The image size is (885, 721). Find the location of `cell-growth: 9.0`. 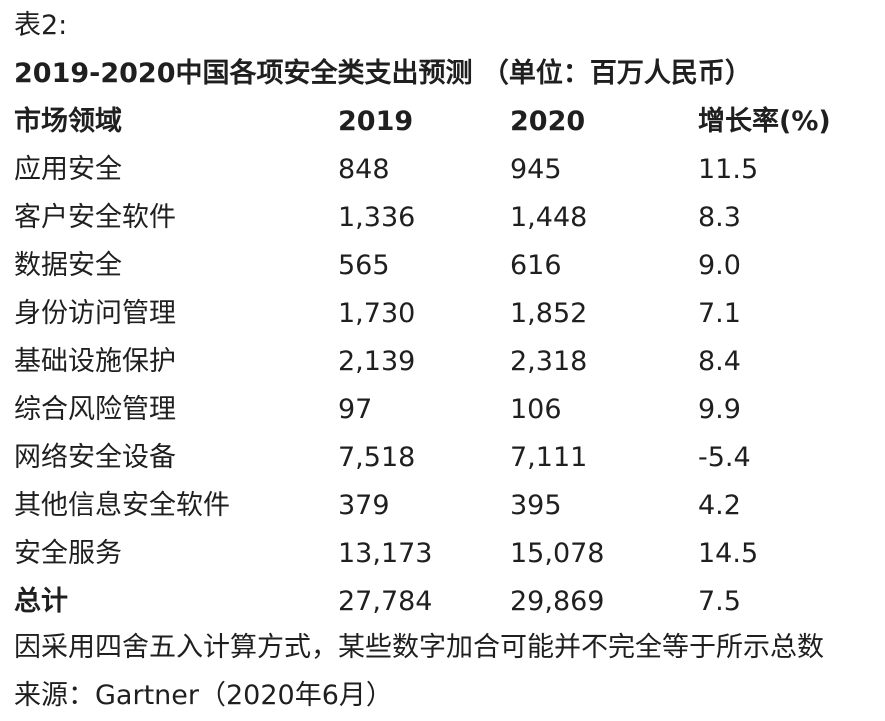

cell-growth: 9.0 is located at coordinates (719, 265).